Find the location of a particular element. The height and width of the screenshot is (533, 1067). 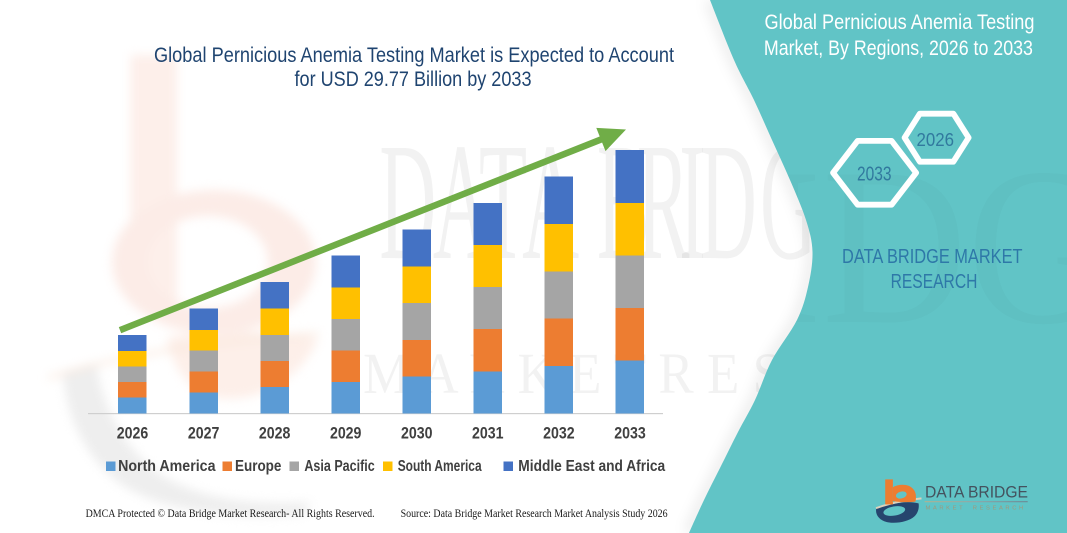

svg-text: RESEARCH is located at coordinates (934, 281).